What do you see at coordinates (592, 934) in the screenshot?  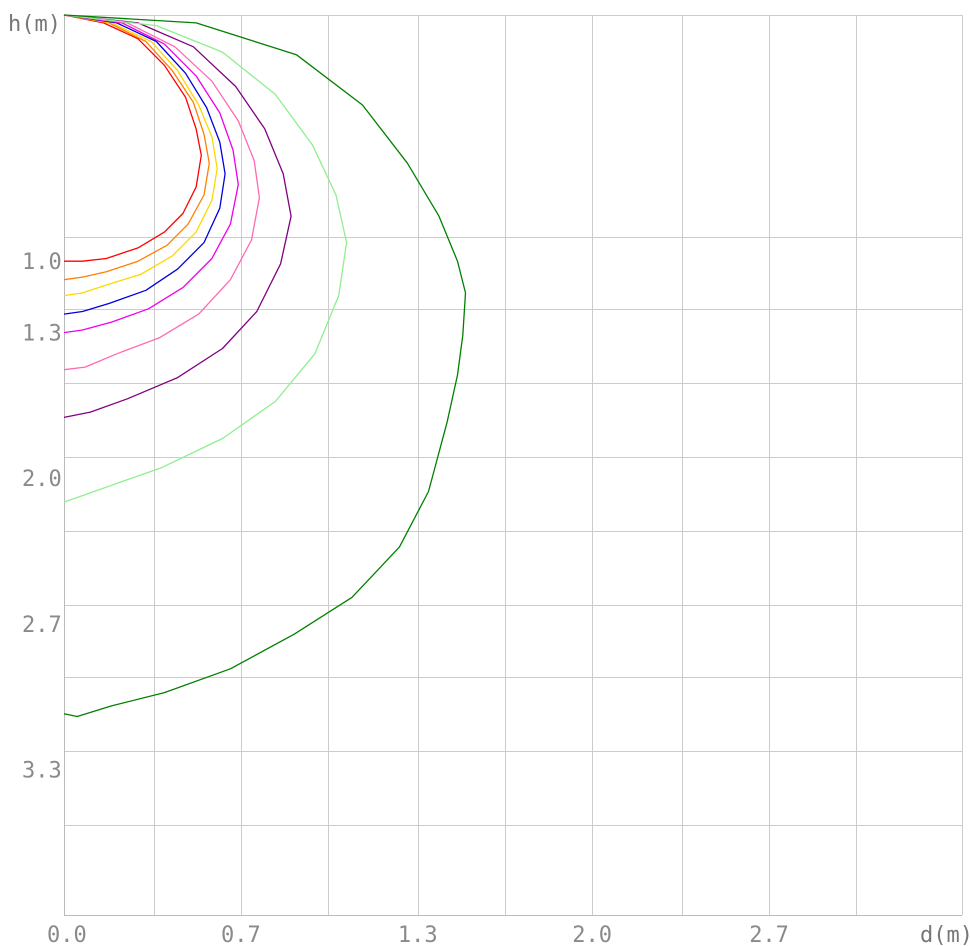 I see `x-tick-label: 2.0` at bounding box center [592, 934].